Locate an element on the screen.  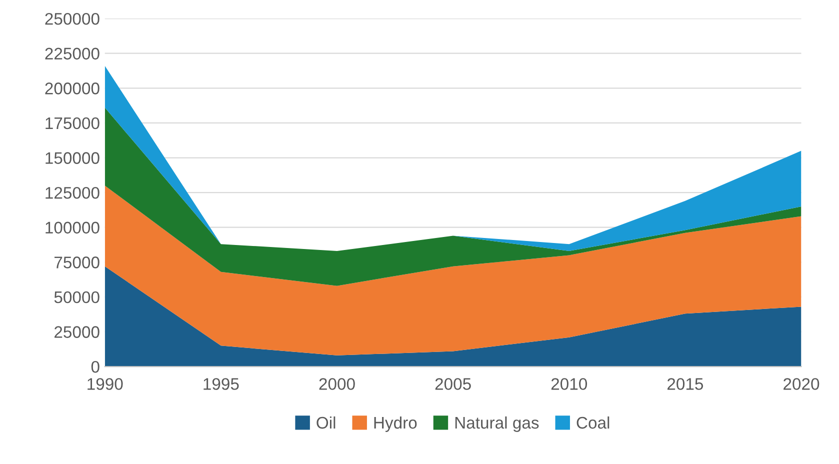
x-tick-label: 2005 is located at coordinates (453, 384).